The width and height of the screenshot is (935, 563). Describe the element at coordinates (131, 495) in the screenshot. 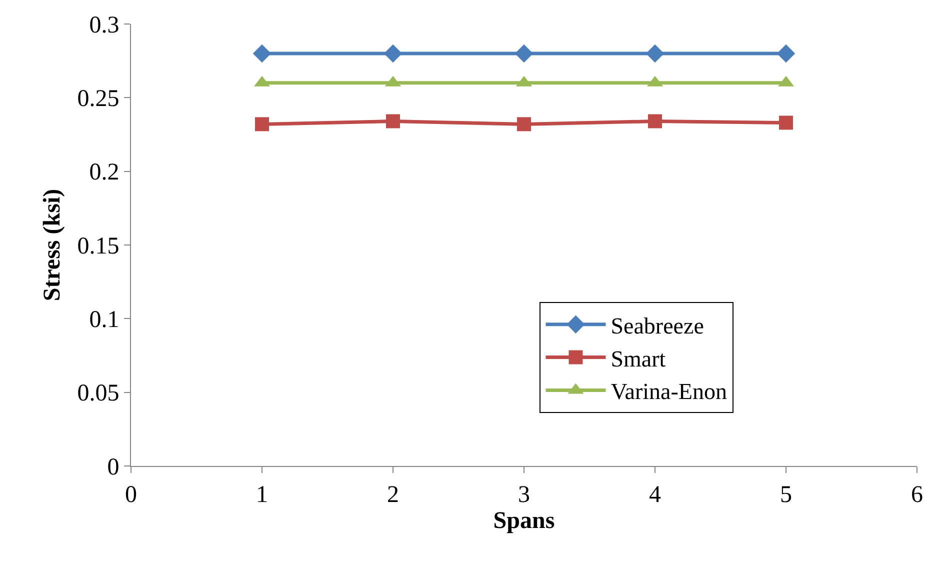

I see `x-tick-label: 0` at that location.